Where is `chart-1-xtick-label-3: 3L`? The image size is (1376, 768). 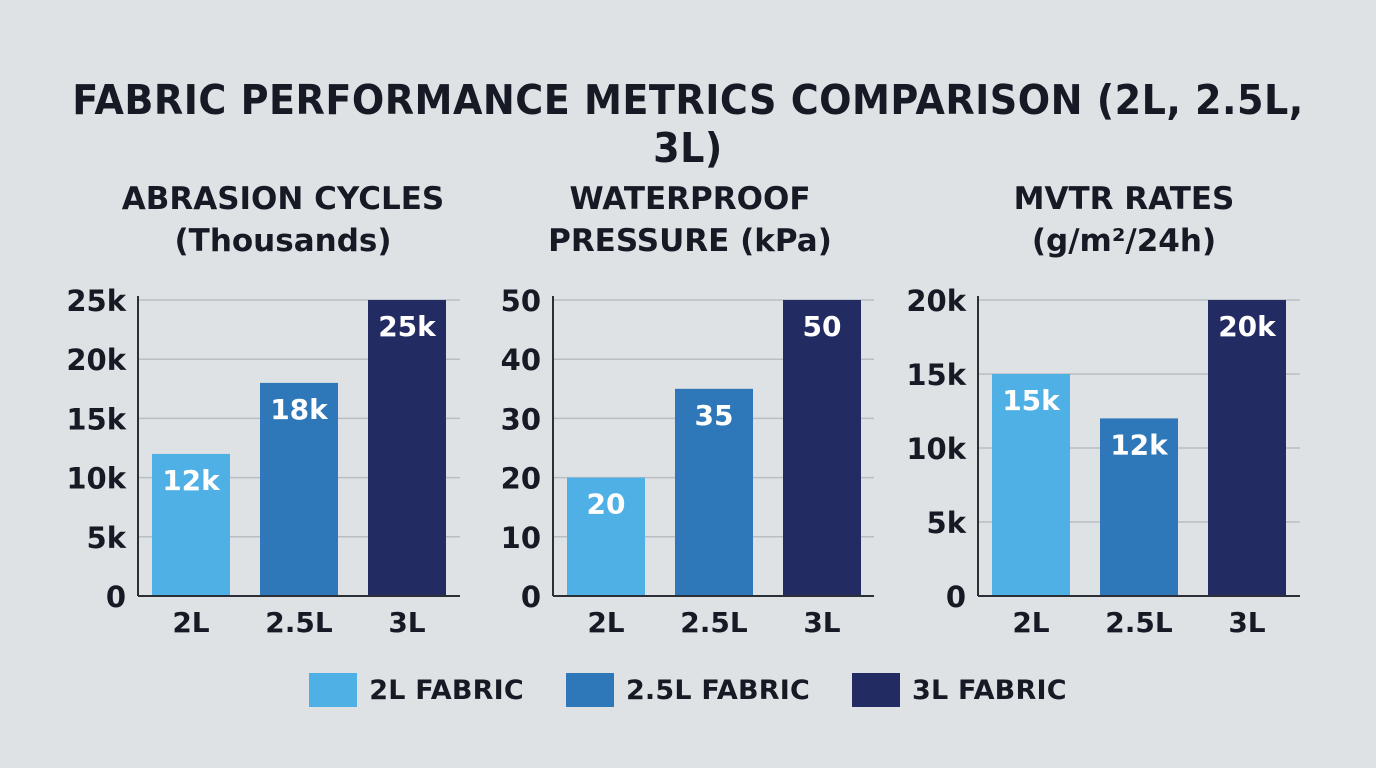 chart-1-xtick-label-3: 3L is located at coordinates (406, 622).